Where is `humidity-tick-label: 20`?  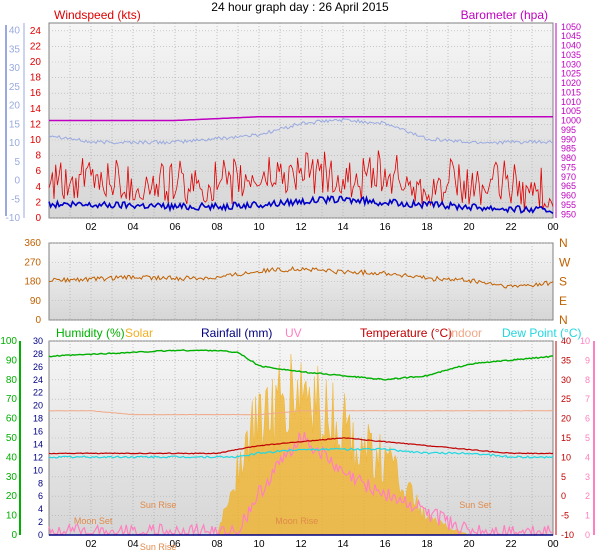 humidity-tick-label: 20 is located at coordinates (12, 496).